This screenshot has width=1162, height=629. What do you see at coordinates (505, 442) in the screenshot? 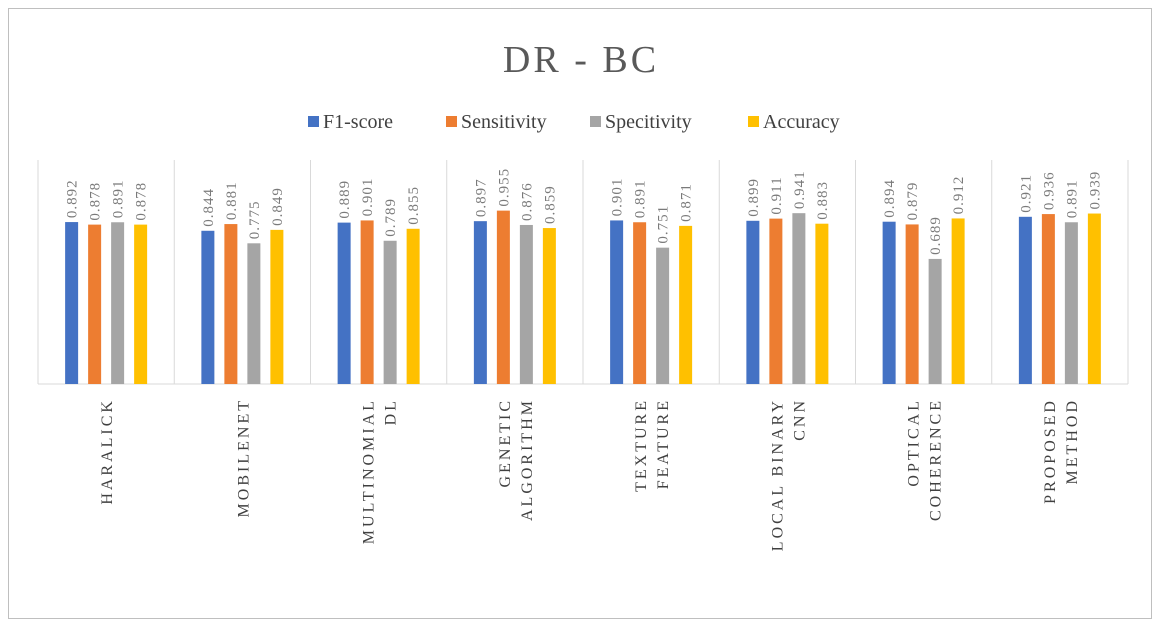
I see `category-label: GENETIC` at bounding box center [505, 442].